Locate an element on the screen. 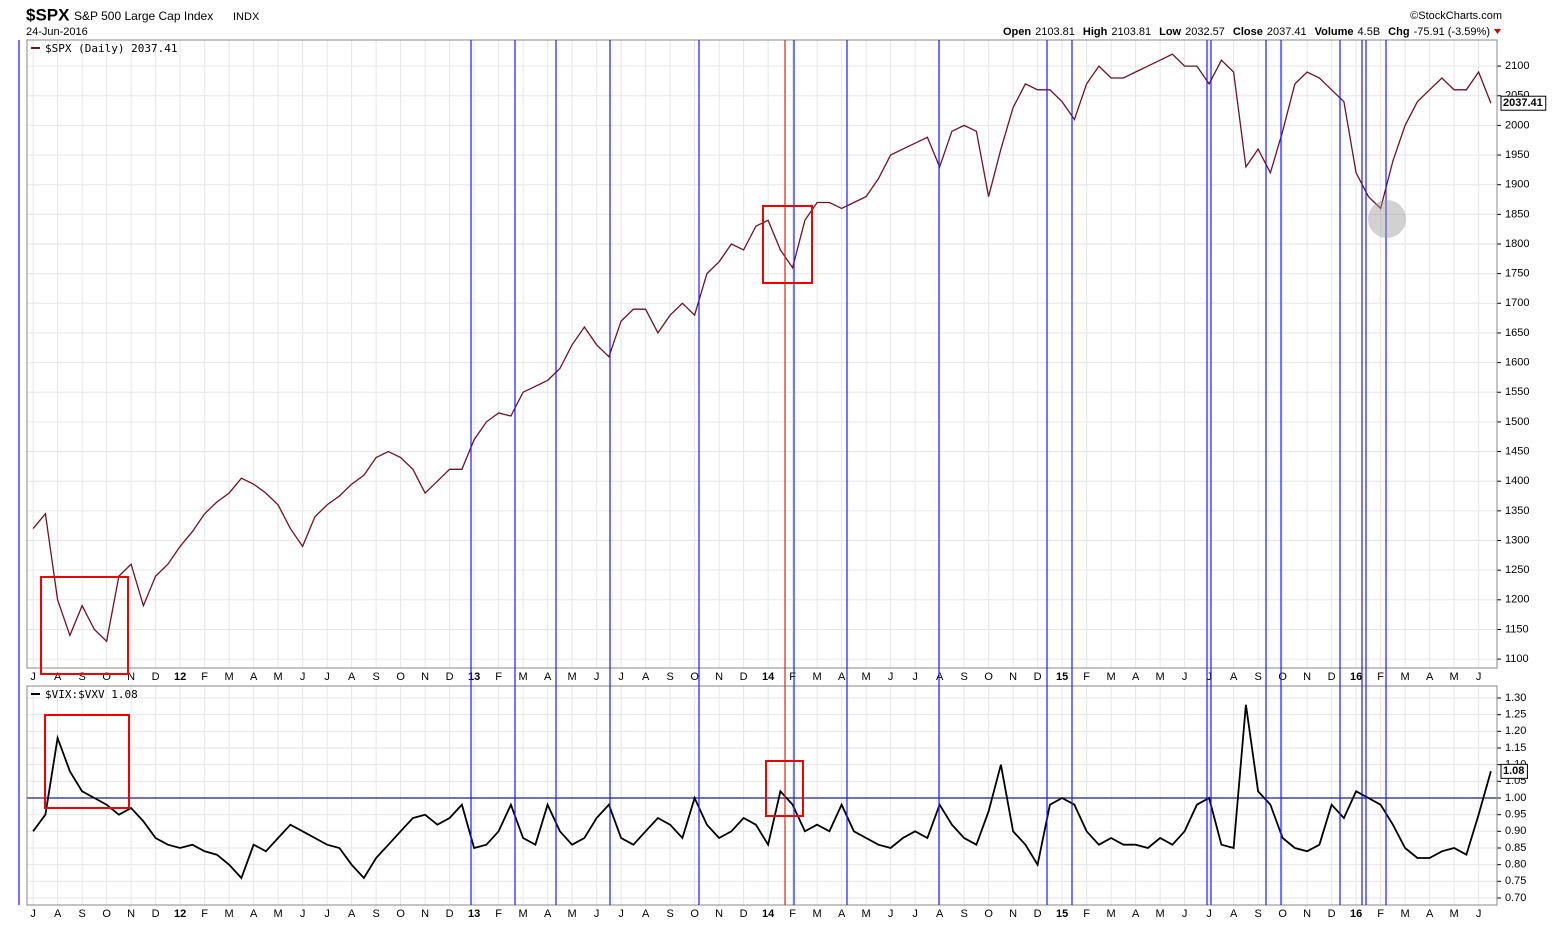  y-tick-label: 0.85 is located at coordinates (1515, 848).